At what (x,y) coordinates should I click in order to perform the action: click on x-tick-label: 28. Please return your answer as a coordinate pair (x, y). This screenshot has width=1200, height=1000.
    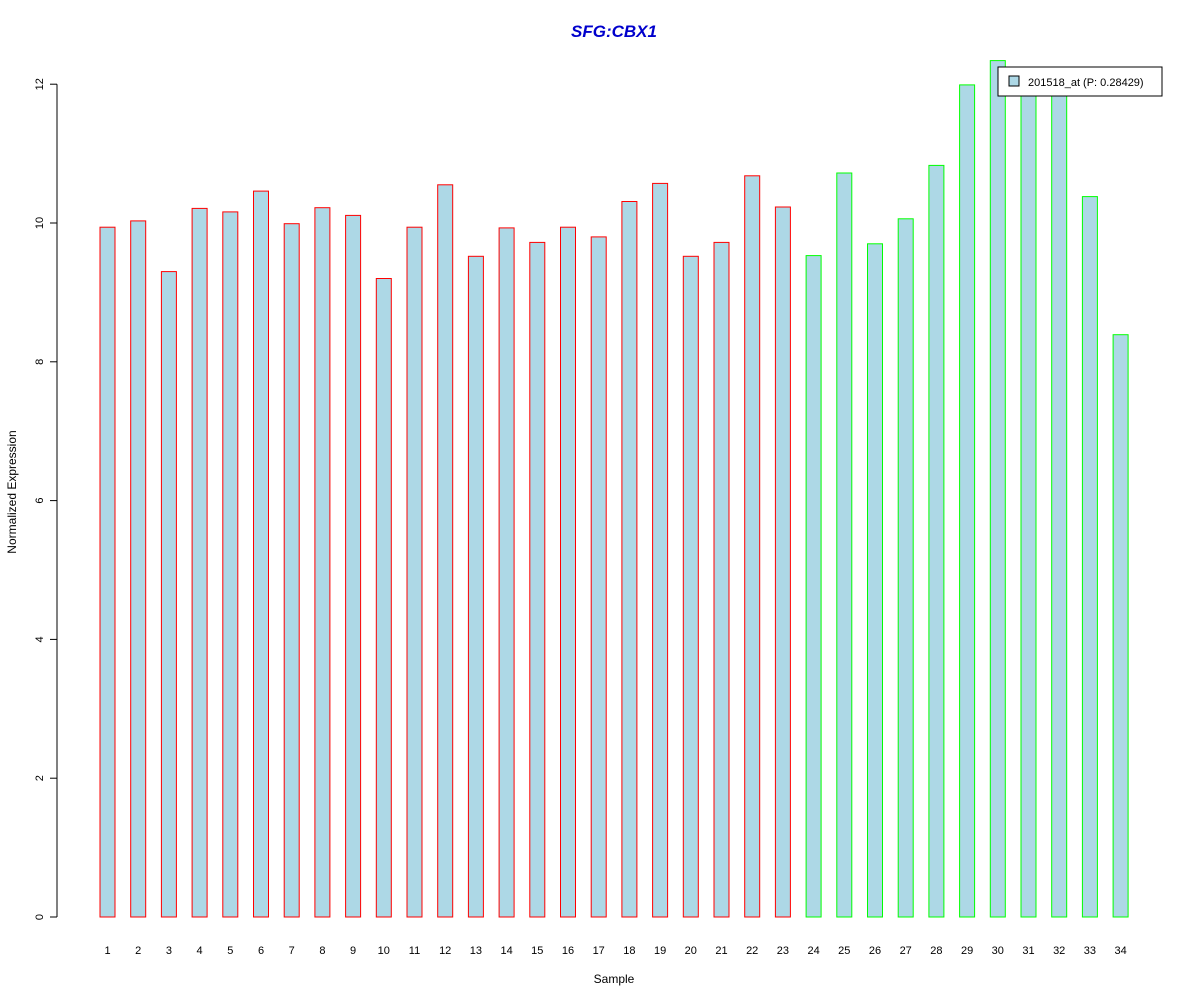
    Looking at the image, I should click on (936, 951).